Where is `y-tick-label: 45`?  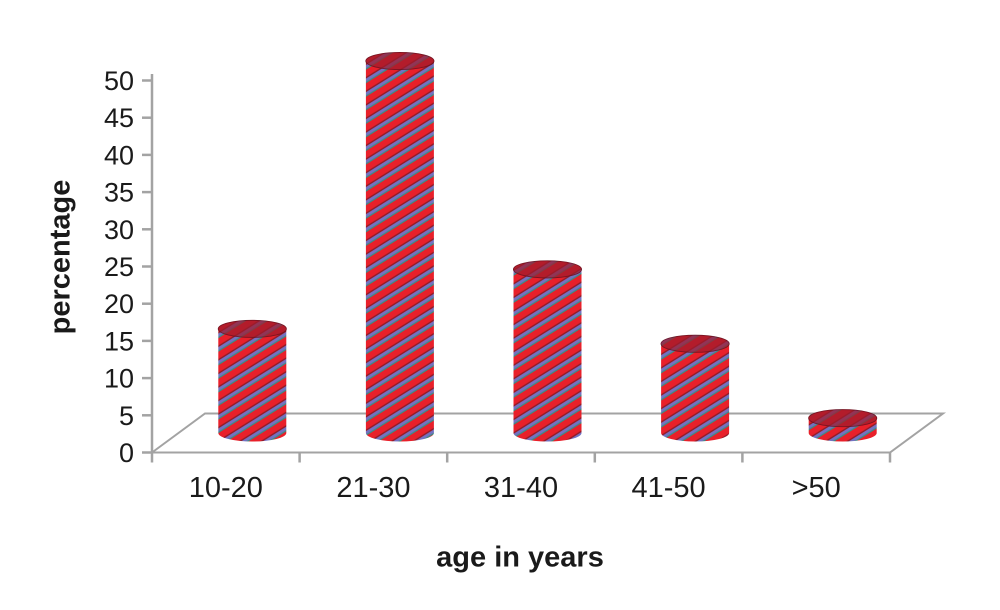
y-tick-label: 45 is located at coordinates (119, 118).